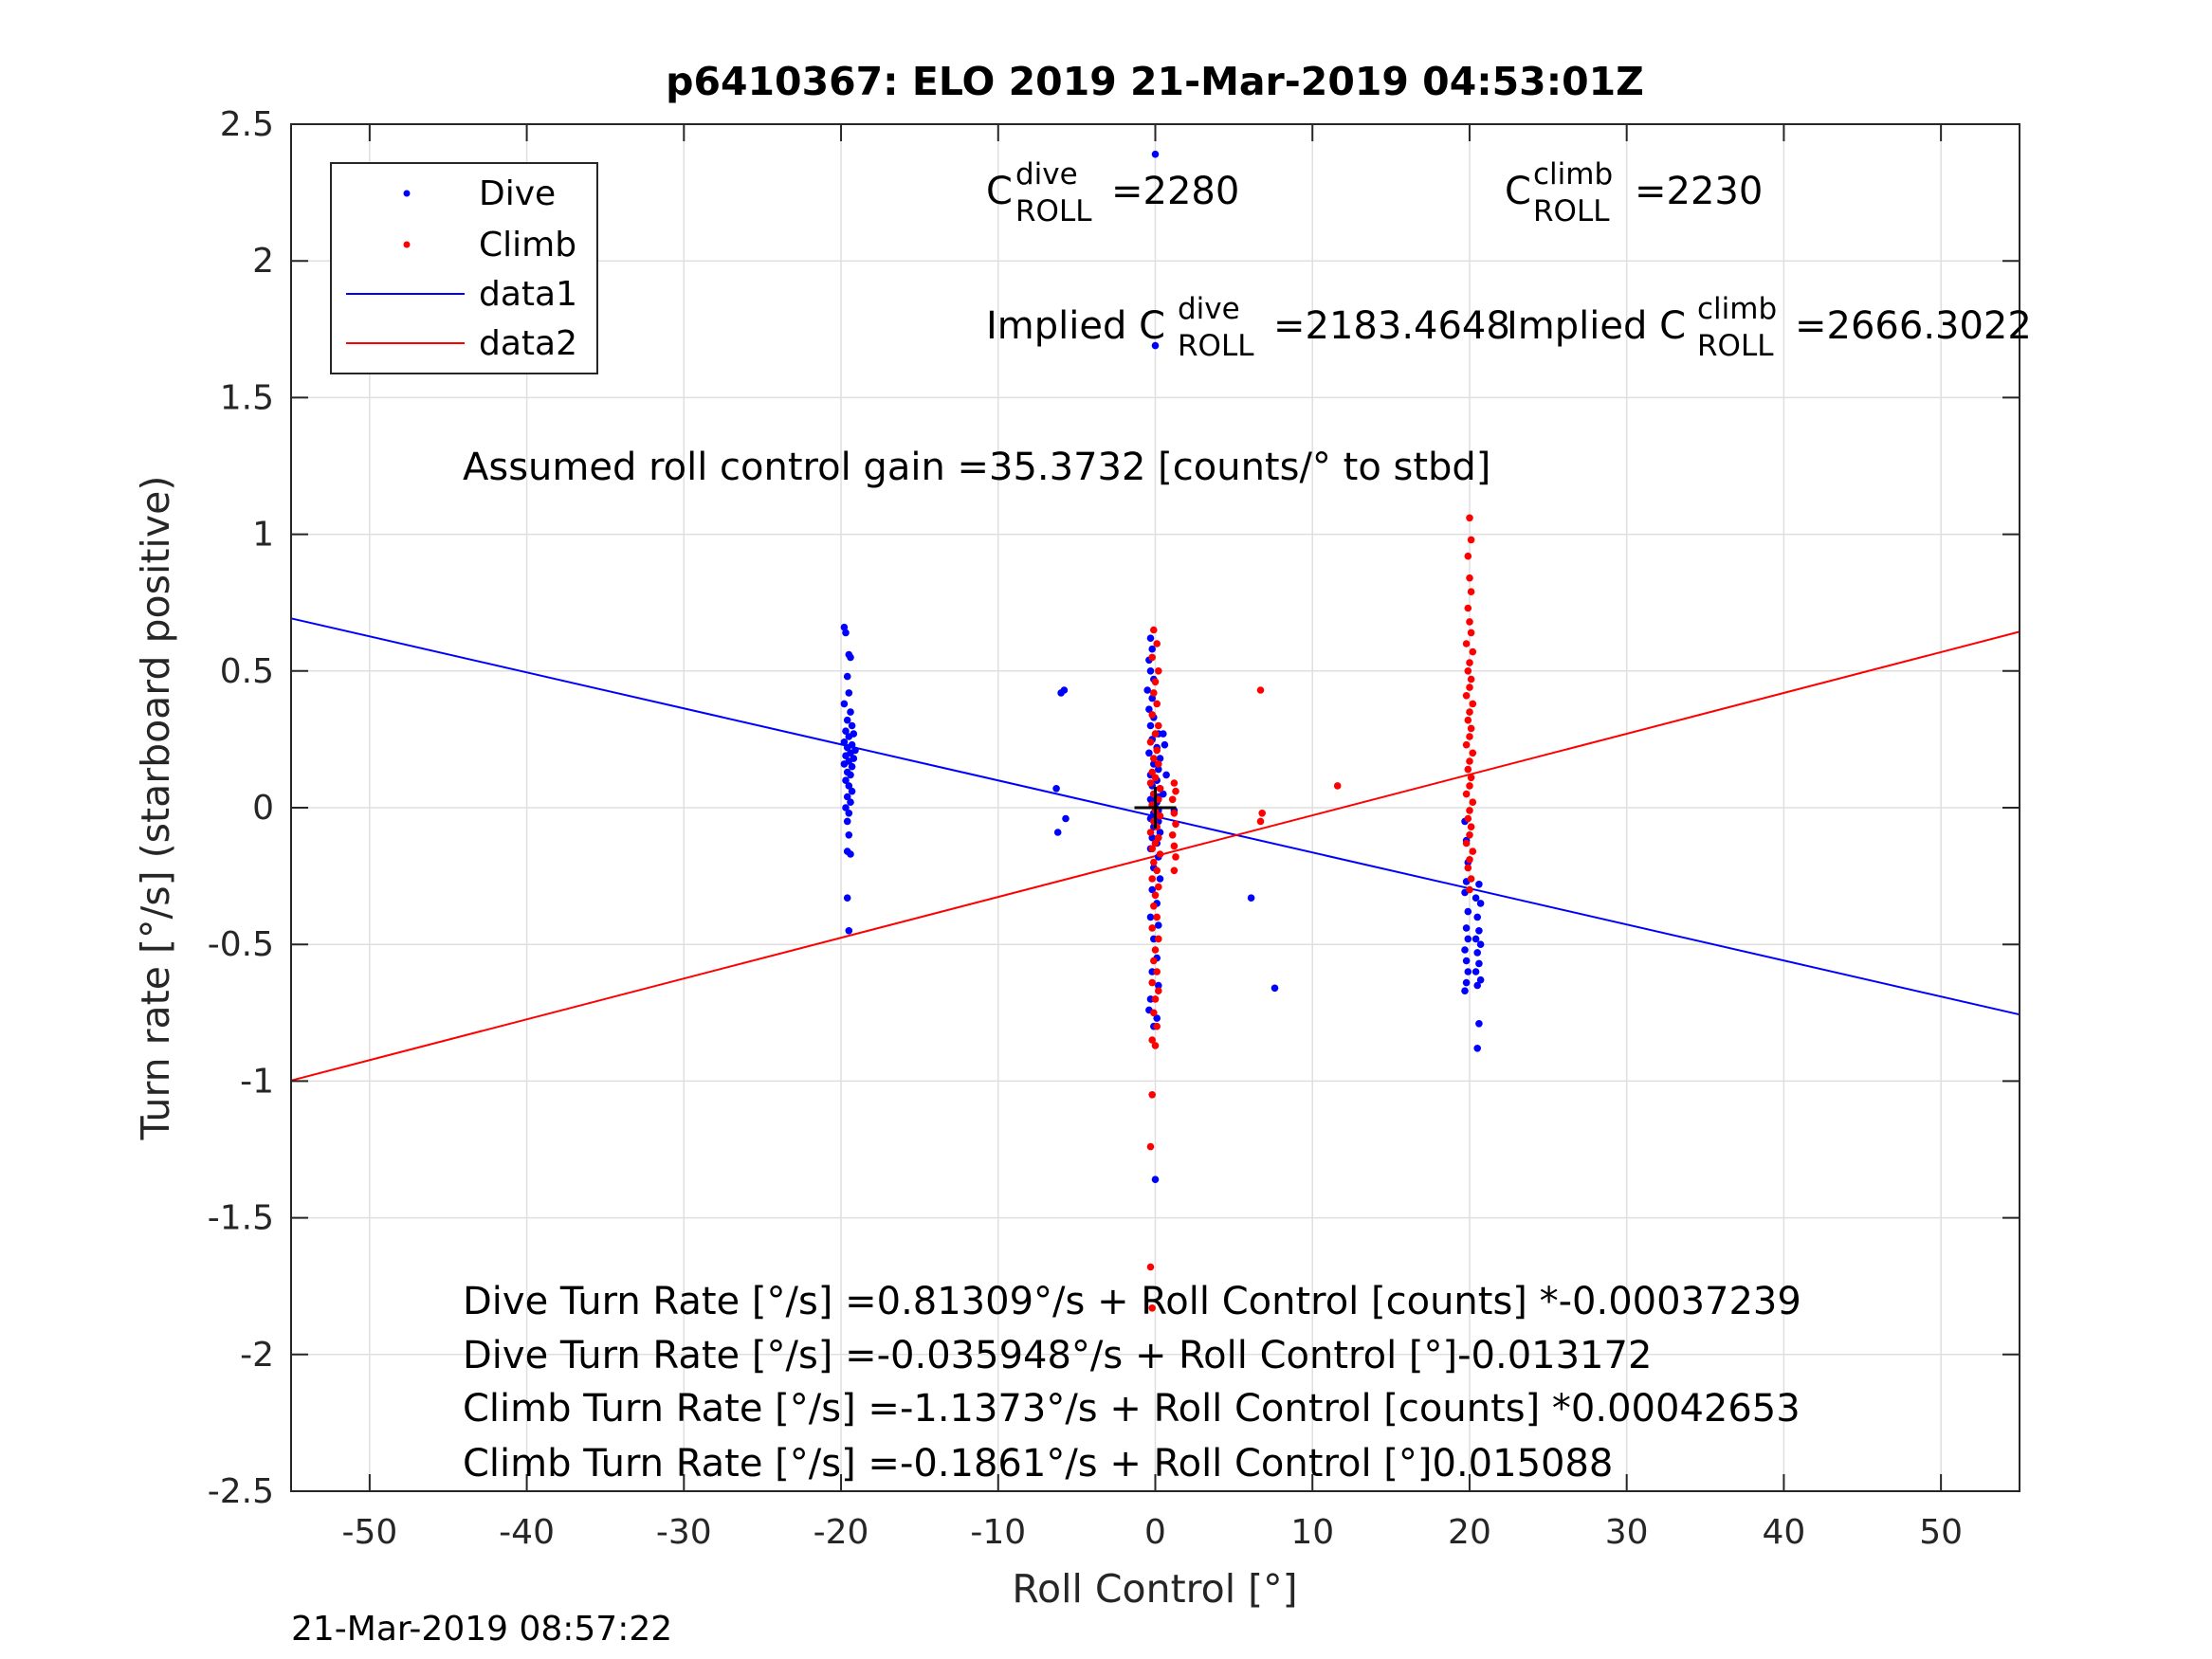 The width and height of the screenshot is (2212, 1659). I want to click on timestamp: 21-Mar-2019 08:57:22, so click(481, 1629).